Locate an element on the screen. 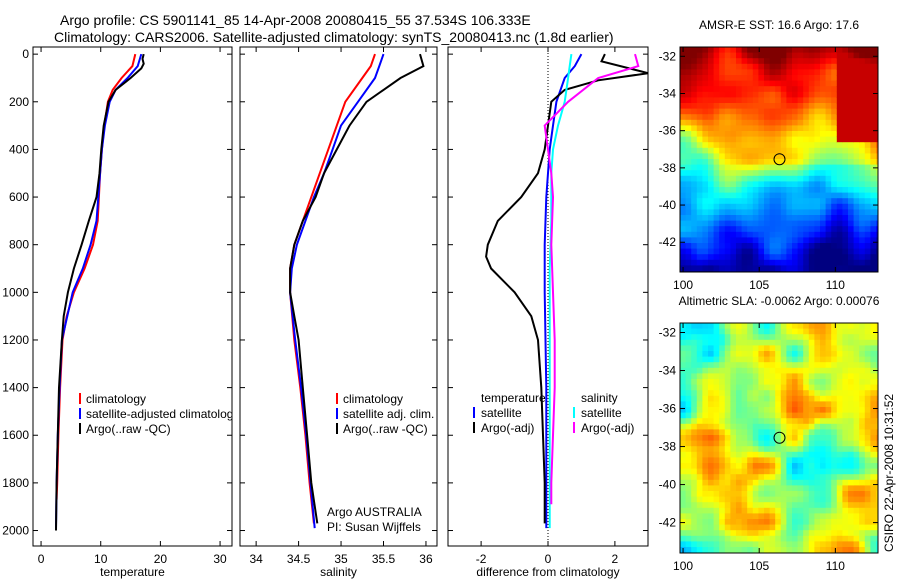 The width and height of the screenshot is (900, 585). x-tick-label: 0 is located at coordinates (41, 559).